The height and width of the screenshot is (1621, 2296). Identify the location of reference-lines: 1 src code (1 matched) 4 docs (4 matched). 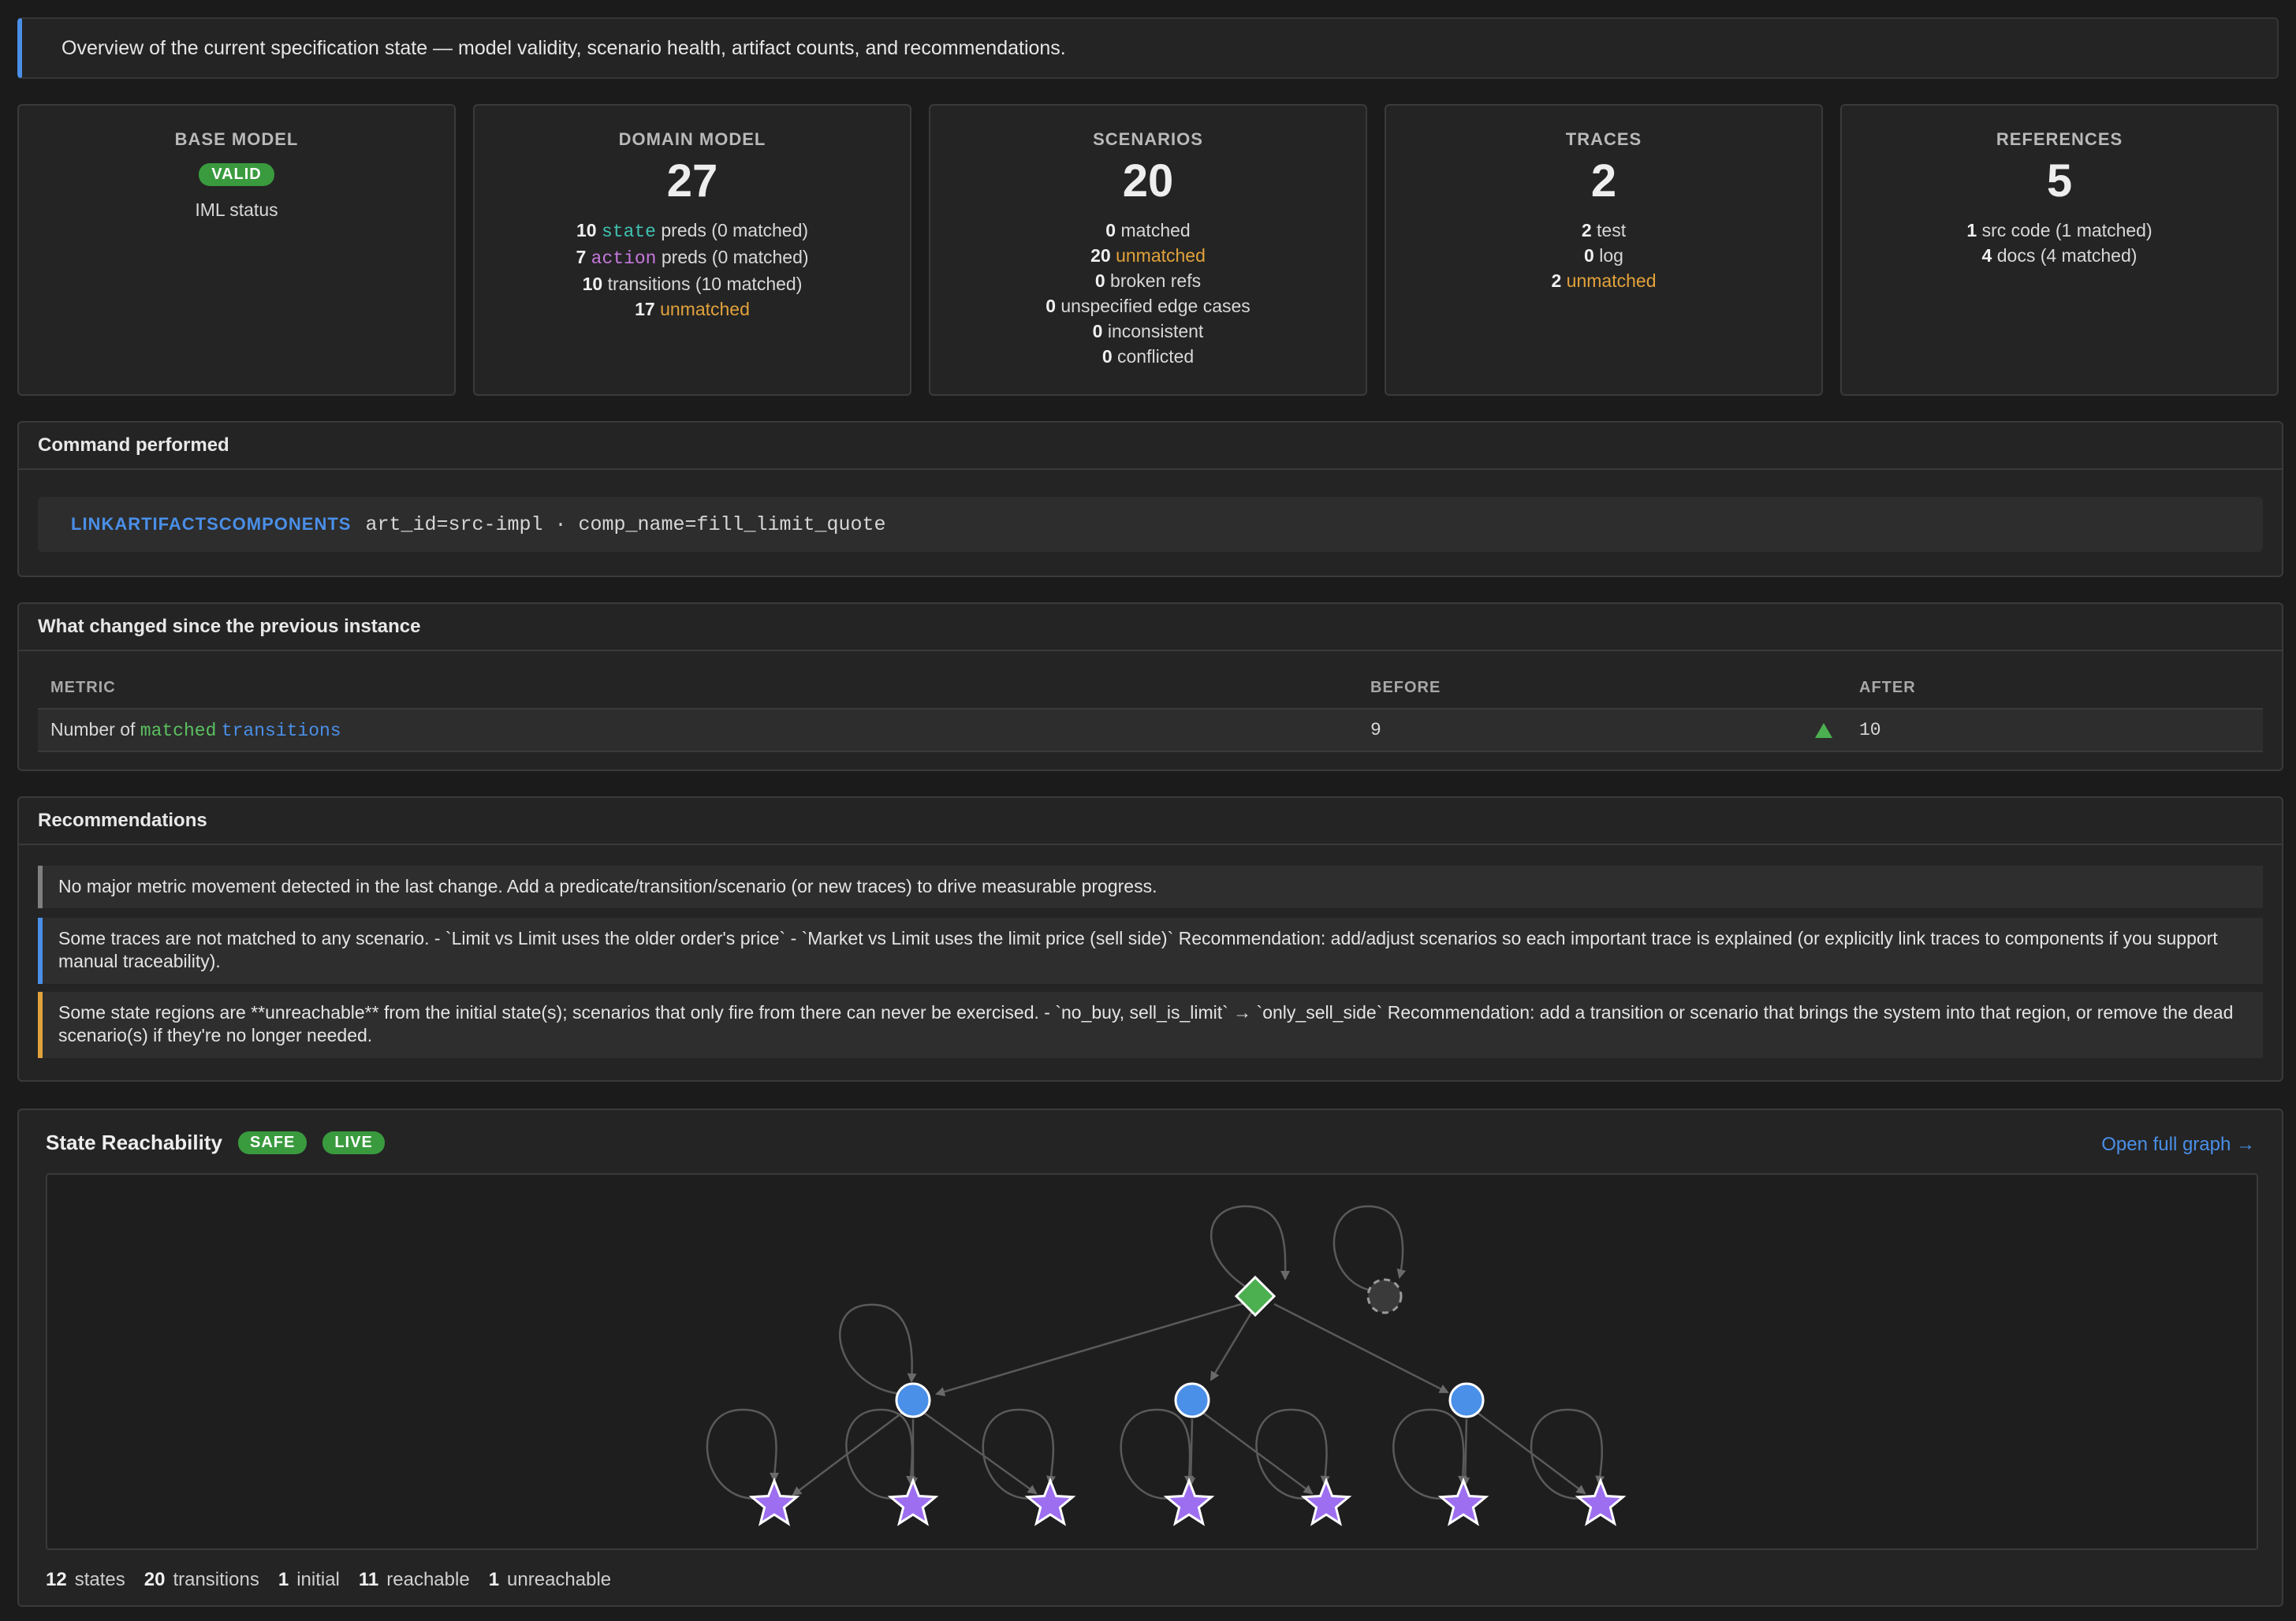
(2059, 243).